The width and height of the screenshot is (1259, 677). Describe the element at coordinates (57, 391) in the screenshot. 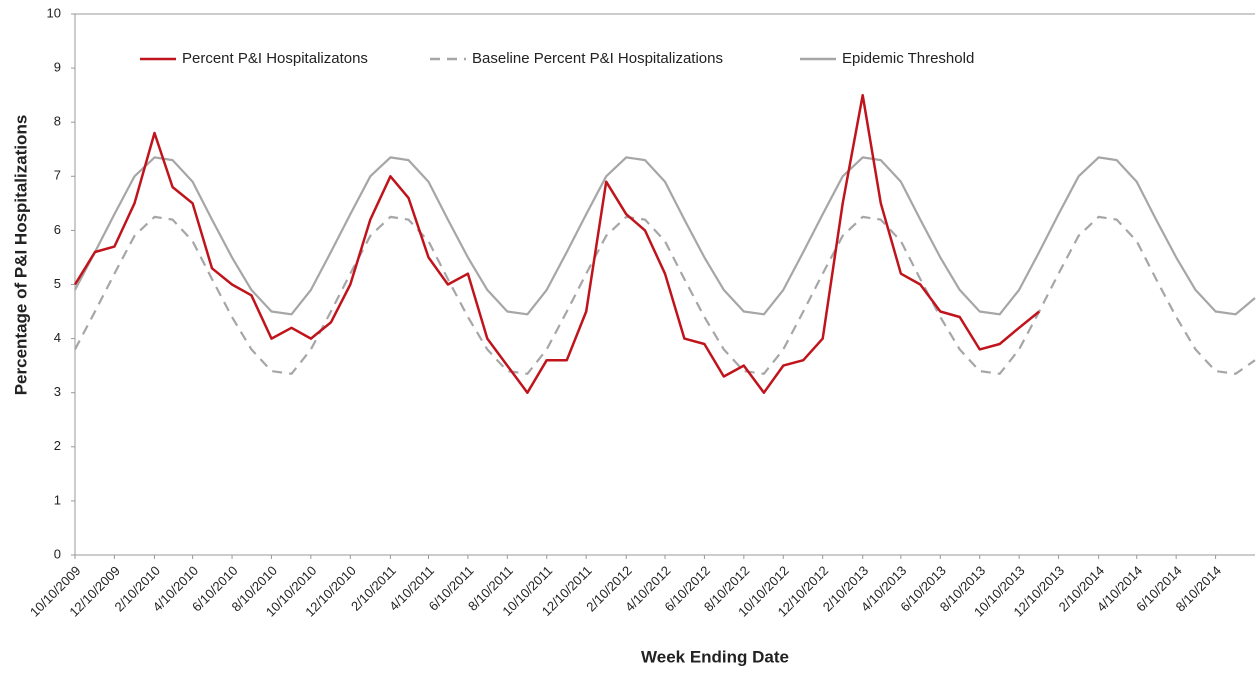

I see `y-tick-label: 3` at that location.